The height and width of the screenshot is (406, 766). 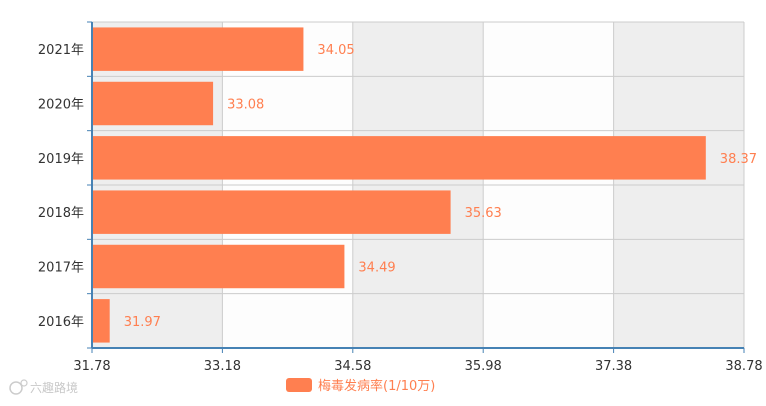 I want to click on legend: 梅毒发病率(1/10万), so click(x=360, y=386).